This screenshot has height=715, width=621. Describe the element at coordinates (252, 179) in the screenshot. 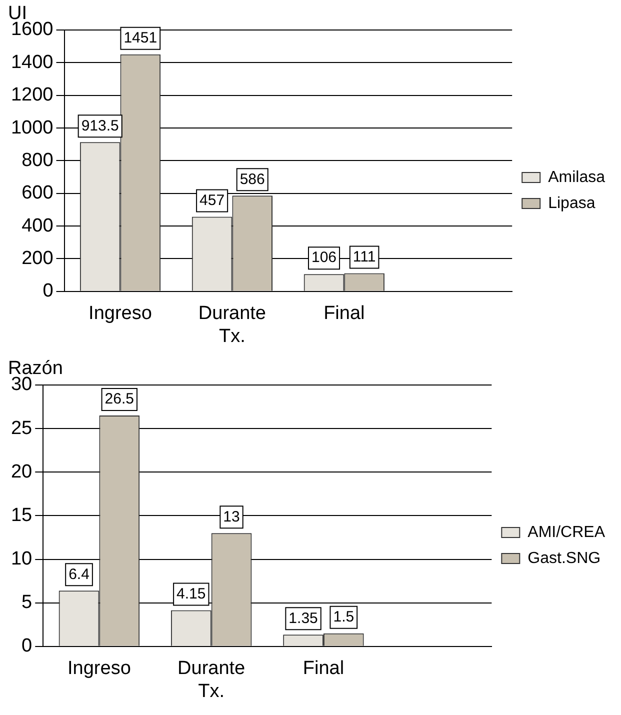

I see `data-label: 586` at that location.